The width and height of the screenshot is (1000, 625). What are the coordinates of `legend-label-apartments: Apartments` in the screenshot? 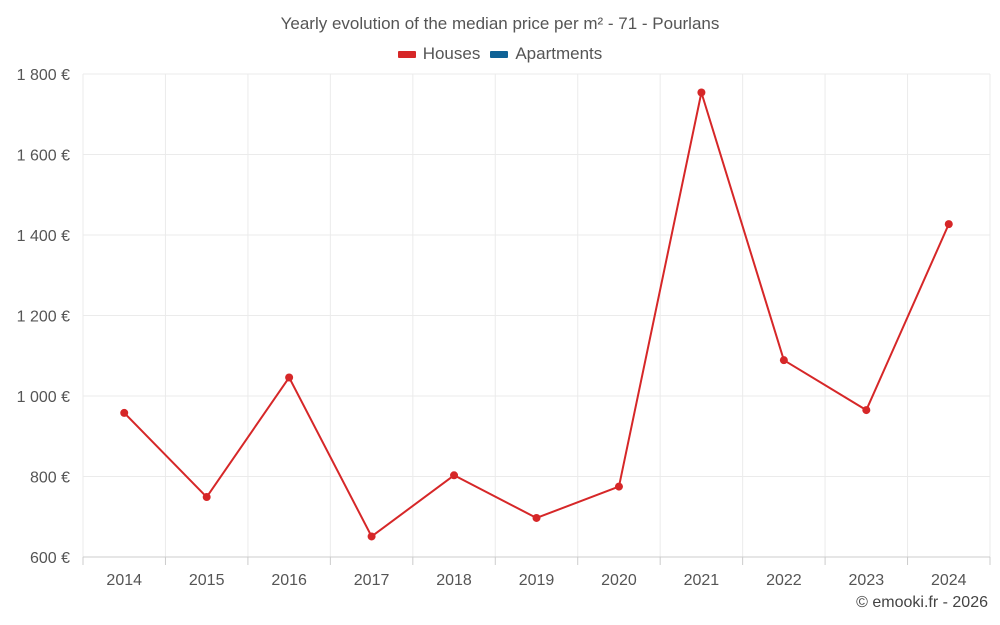 It's located at (559, 53).